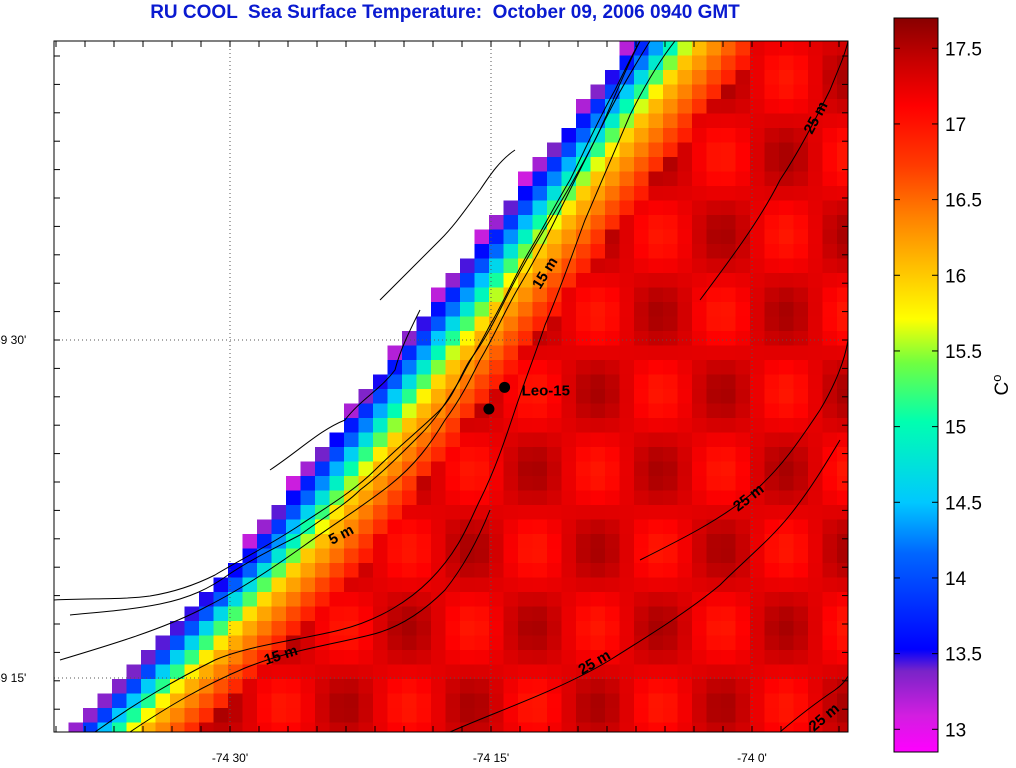  Describe the element at coordinates (956, 579) in the screenshot. I see `colorbar-tick-label: 14` at that location.